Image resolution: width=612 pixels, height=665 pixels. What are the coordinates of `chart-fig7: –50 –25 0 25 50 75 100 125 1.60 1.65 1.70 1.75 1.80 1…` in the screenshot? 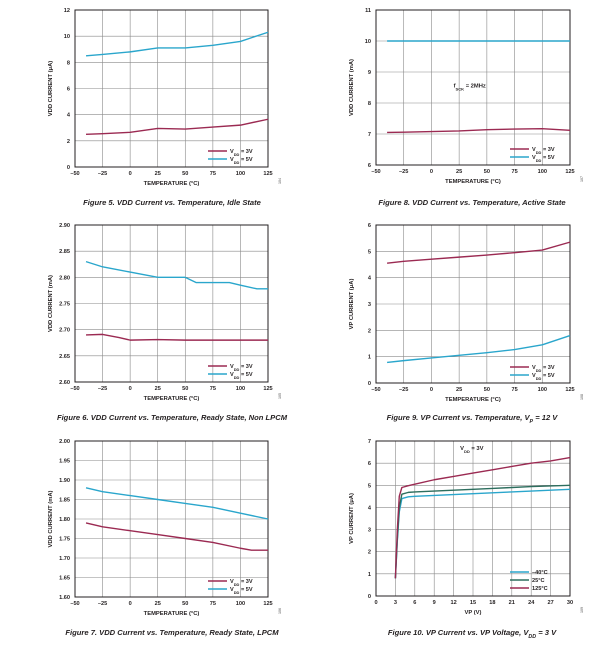 It's located at (165, 538).